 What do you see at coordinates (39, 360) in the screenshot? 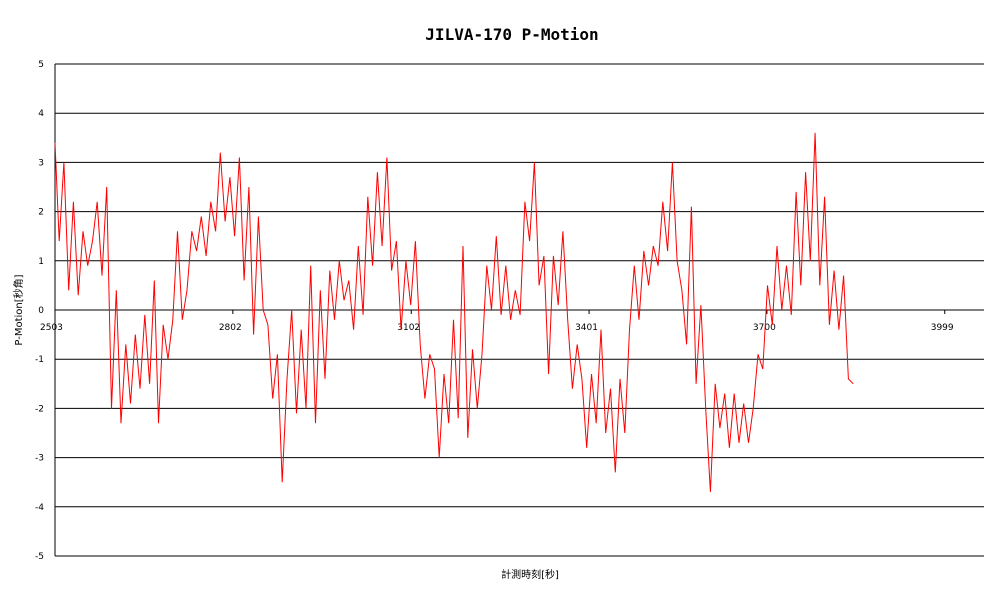
I see `y-tick-label: -1` at bounding box center [39, 360].